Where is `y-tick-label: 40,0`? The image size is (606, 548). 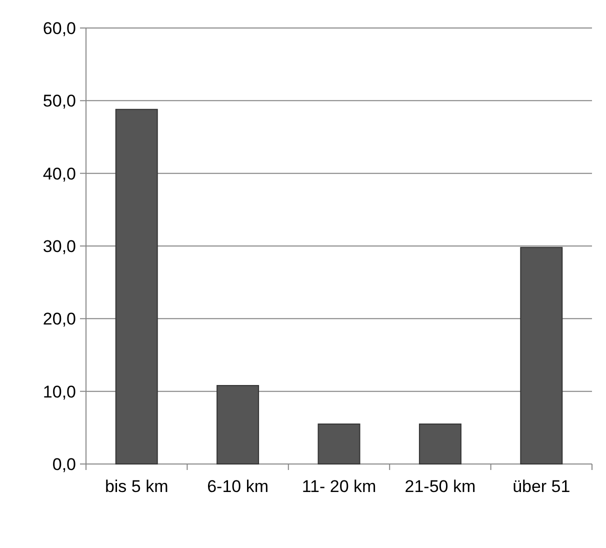
y-tick-label: 40,0 is located at coordinates (59, 174).